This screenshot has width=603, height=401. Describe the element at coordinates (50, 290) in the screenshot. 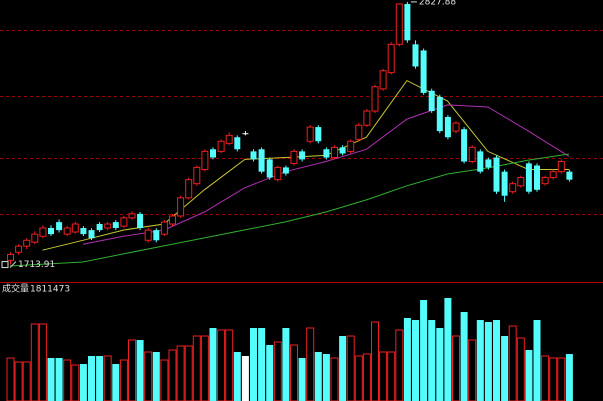

I see `volume-last: 1811473` at that location.